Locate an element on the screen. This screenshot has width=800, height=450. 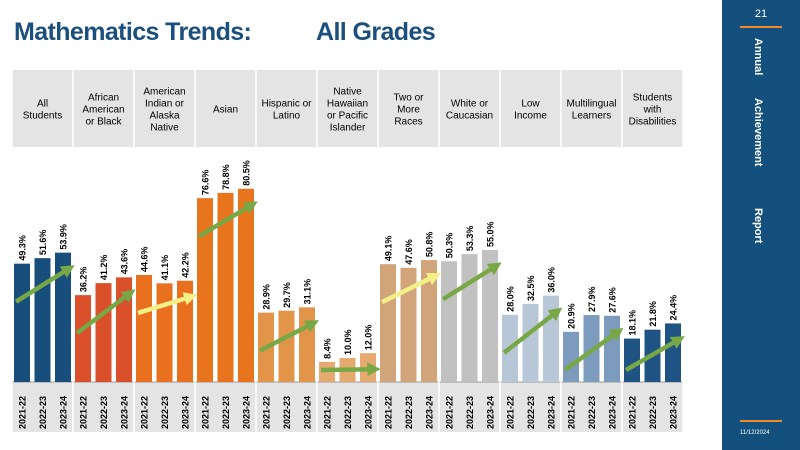
date-label: 11/12/2024 is located at coordinates (755, 433).